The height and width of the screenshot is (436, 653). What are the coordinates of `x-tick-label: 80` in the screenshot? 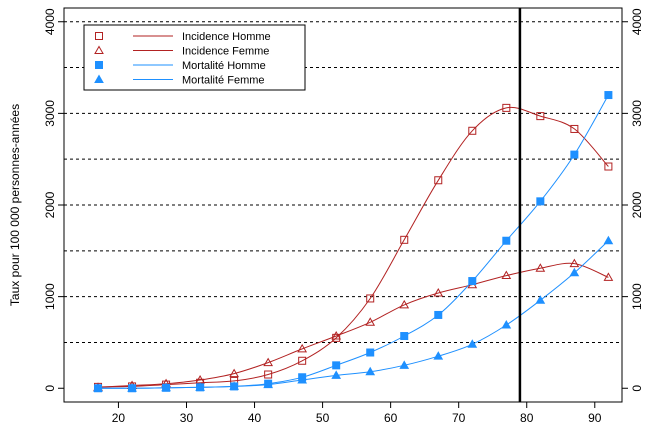 It's located at (527, 418).